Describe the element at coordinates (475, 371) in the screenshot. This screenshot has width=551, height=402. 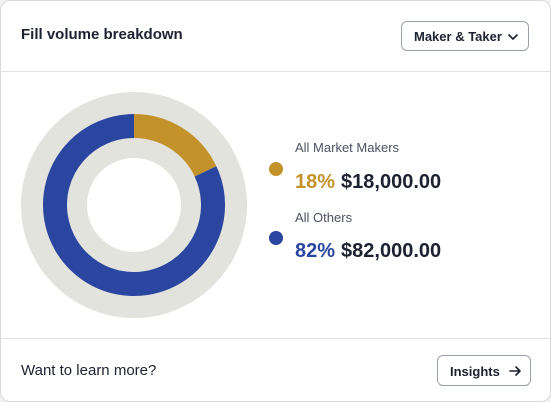
I see `insights-button-label: Insights` at that location.